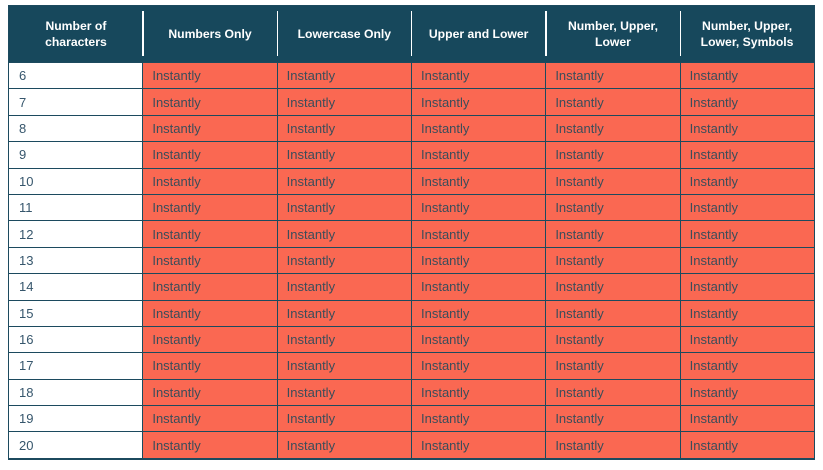  What do you see at coordinates (75, 313) in the screenshot?
I see `character-count-cell: 15` at bounding box center [75, 313].